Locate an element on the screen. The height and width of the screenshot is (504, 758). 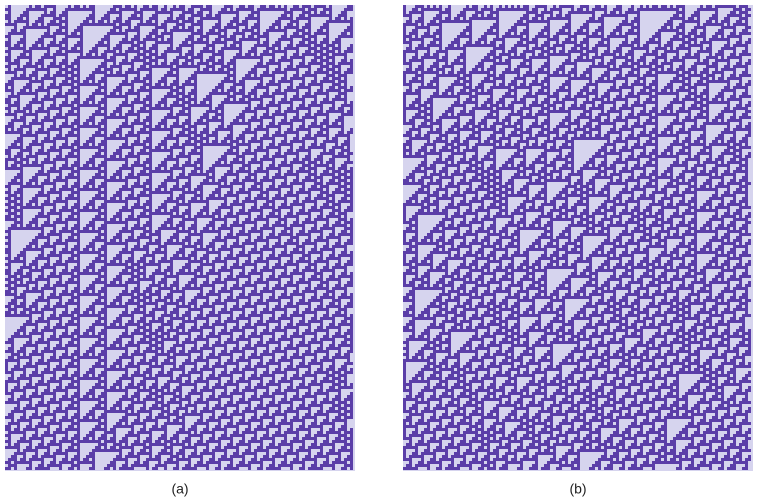
panel-label: (b) is located at coordinates (577, 489).